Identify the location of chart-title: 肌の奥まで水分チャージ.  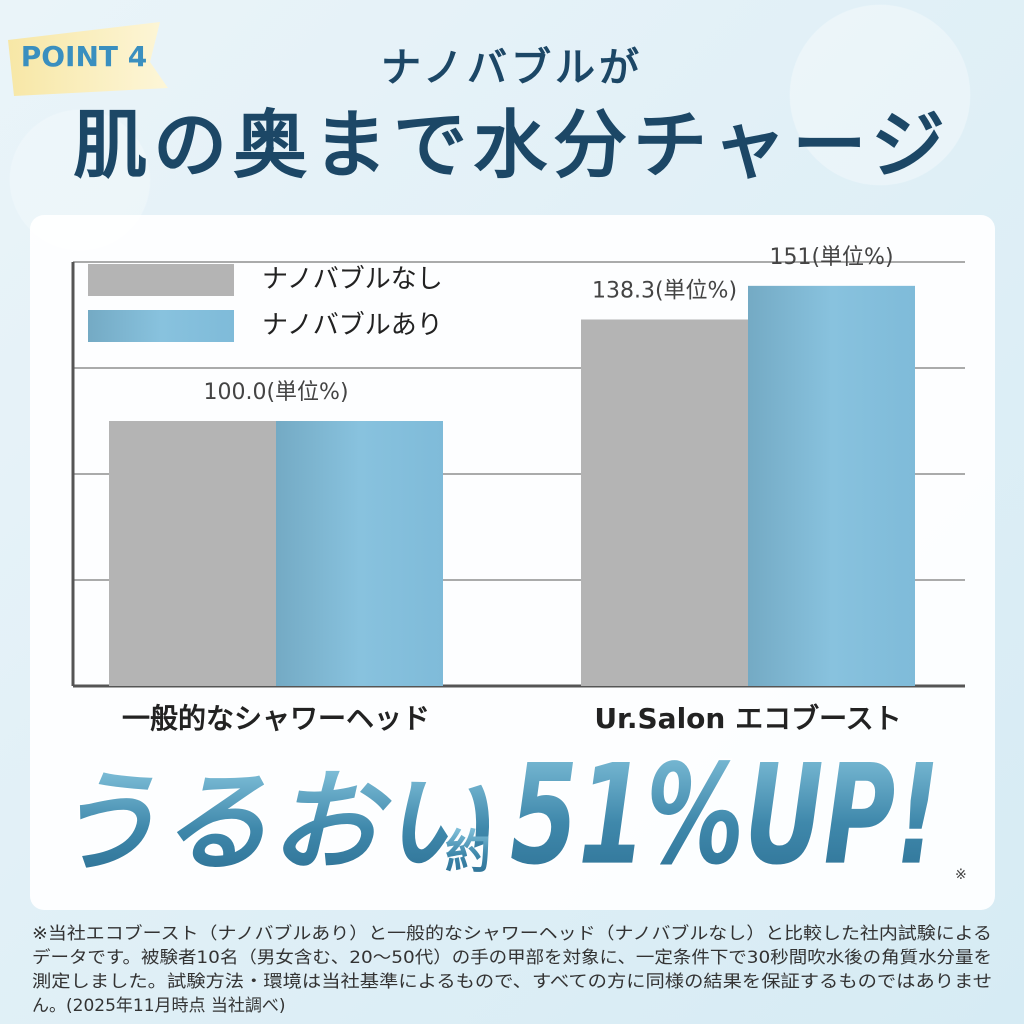
(512, 146).